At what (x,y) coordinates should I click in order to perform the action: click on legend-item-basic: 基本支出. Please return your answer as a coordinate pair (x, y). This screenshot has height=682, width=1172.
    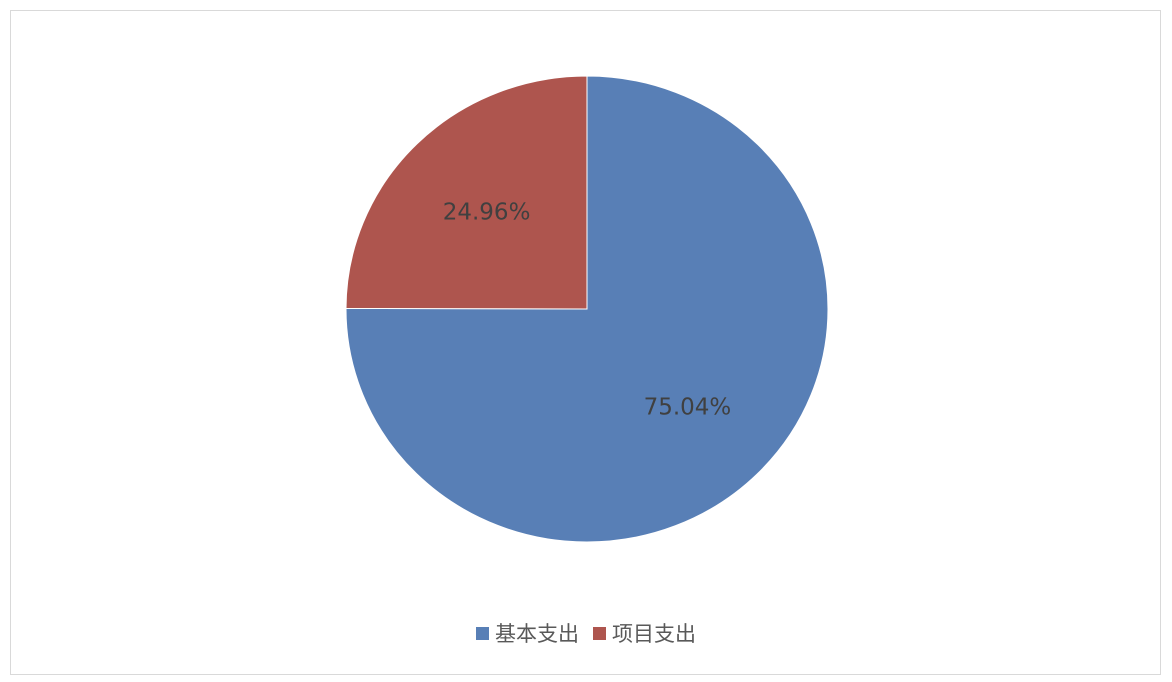
    Looking at the image, I should click on (527, 633).